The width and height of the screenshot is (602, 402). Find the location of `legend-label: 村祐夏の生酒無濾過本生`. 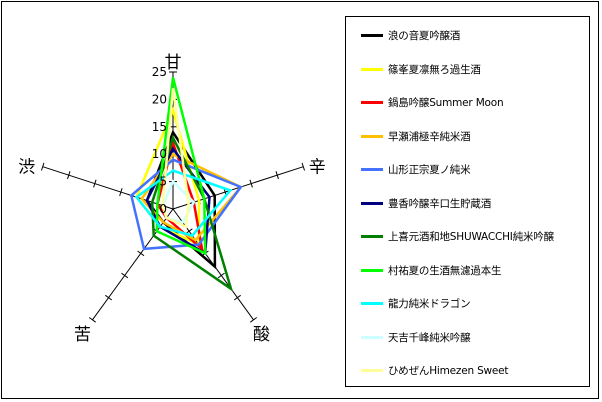

legend-label: 村祐夏の生酒無濾過本生 is located at coordinates (445, 270).